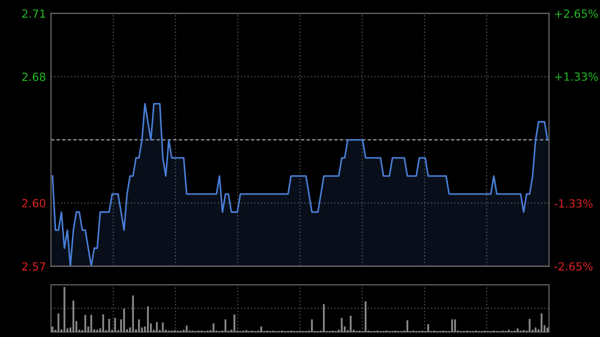  What do you see at coordinates (573, 266) in the screenshot?
I see `y2-tick-label: -2.65%` at bounding box center [573, 266].